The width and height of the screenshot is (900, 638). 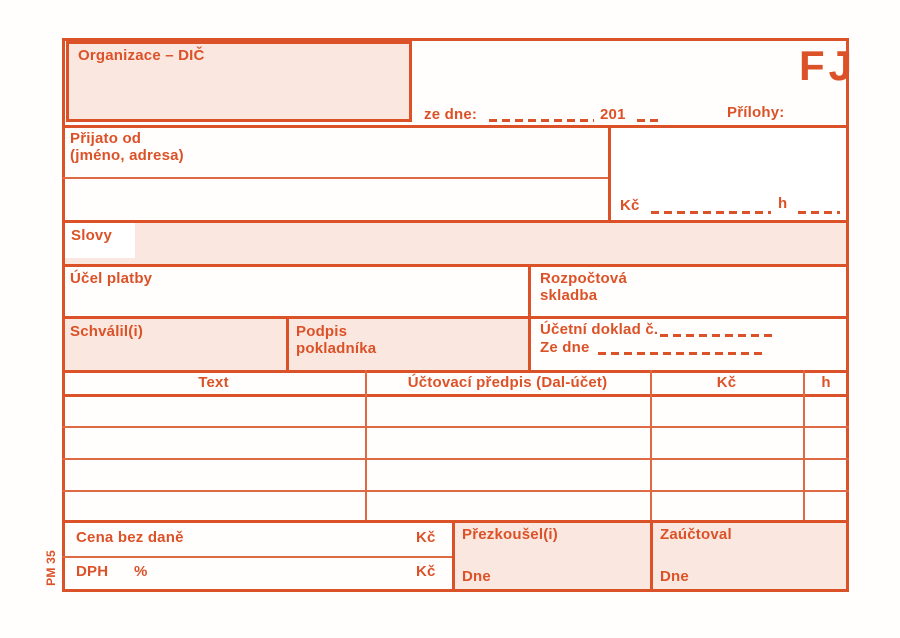 What do you see at coordinates (455, 221) in the screenshot?
I see `divider-words-top` at bounding box center [455, 221].